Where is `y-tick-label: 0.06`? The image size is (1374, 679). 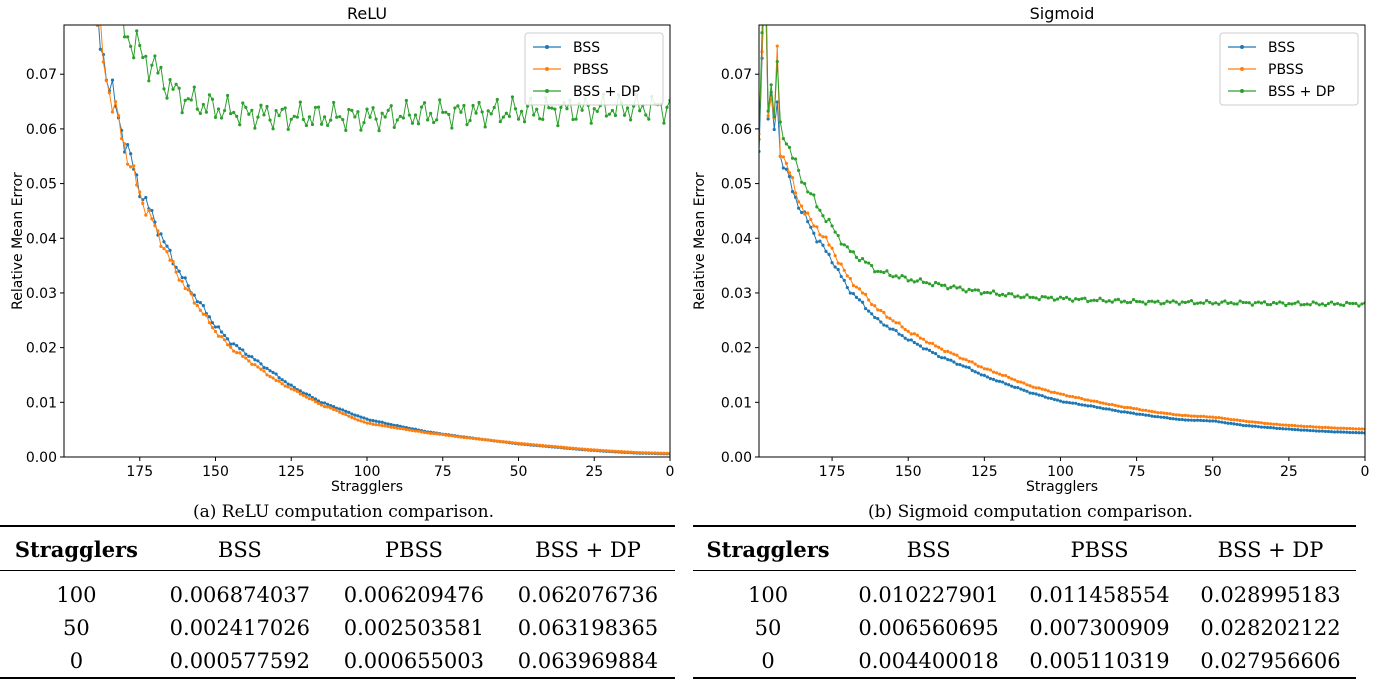
y-tick-label: 0.06 is located at coordinates (41, 130).